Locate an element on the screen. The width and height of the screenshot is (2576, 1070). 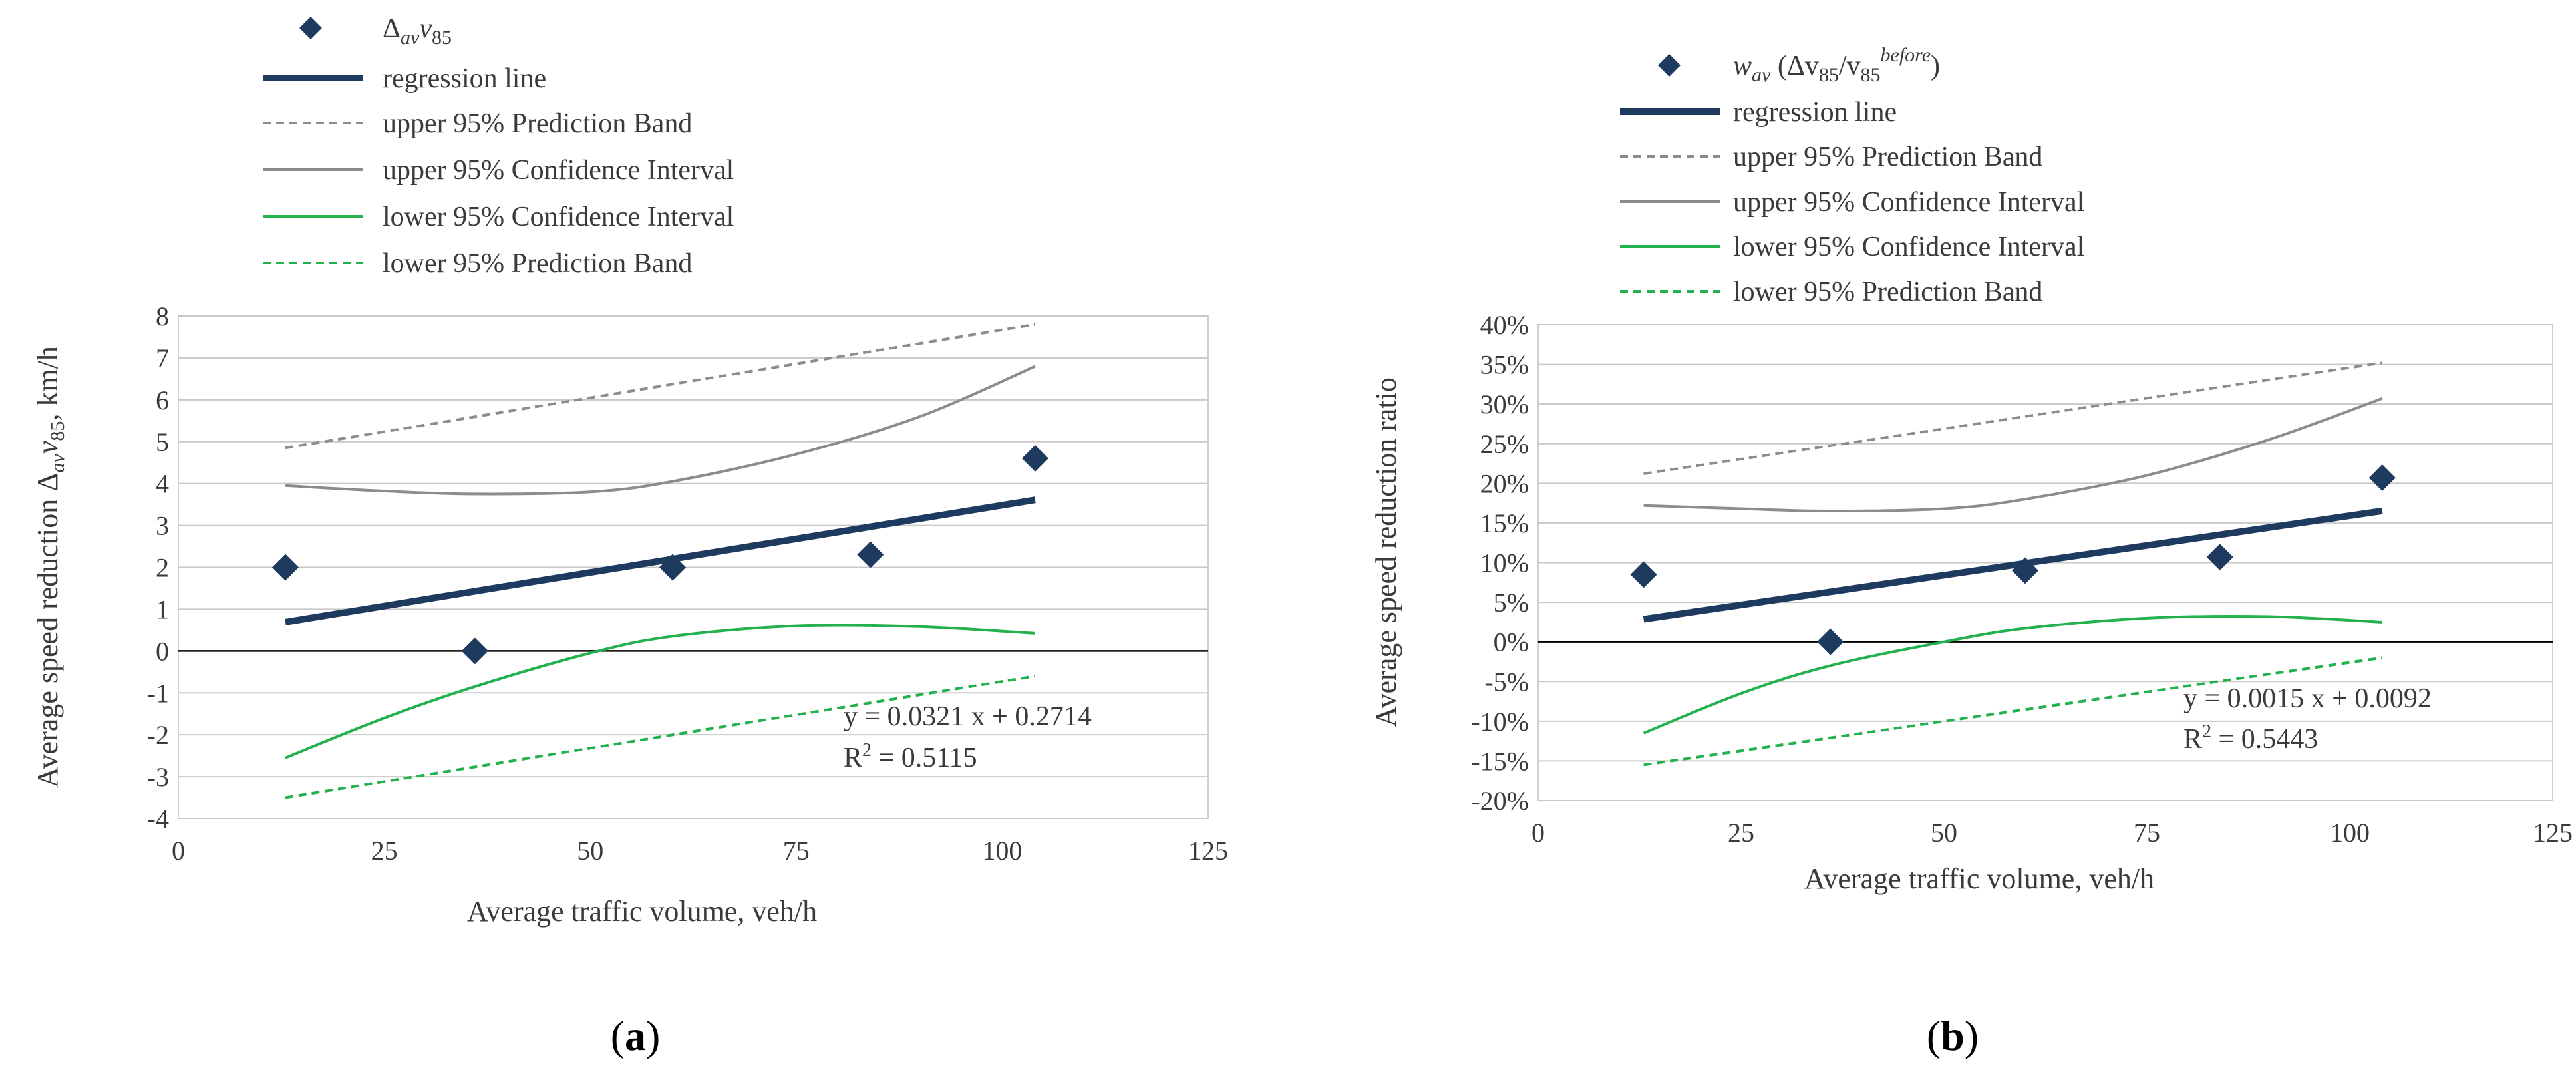
x-tick-label-b-5: 125 is located at coordinates (2553, 833).